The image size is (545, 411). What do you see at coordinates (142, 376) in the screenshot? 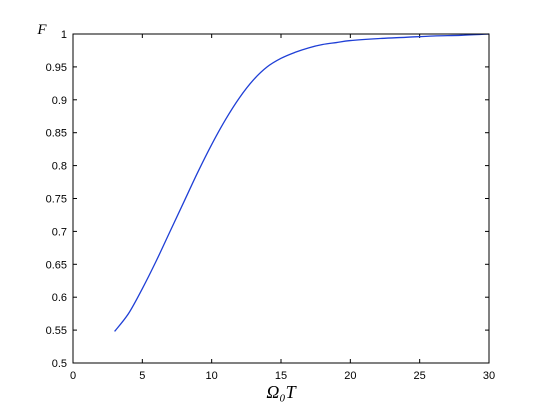
I see `x-tick-label: 5` at bounding box center [142, 376].